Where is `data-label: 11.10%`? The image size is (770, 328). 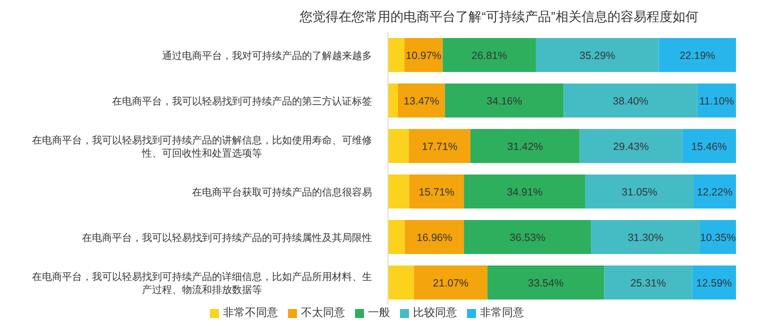
data-label: 11.10% is located at coordinates (716, 102).